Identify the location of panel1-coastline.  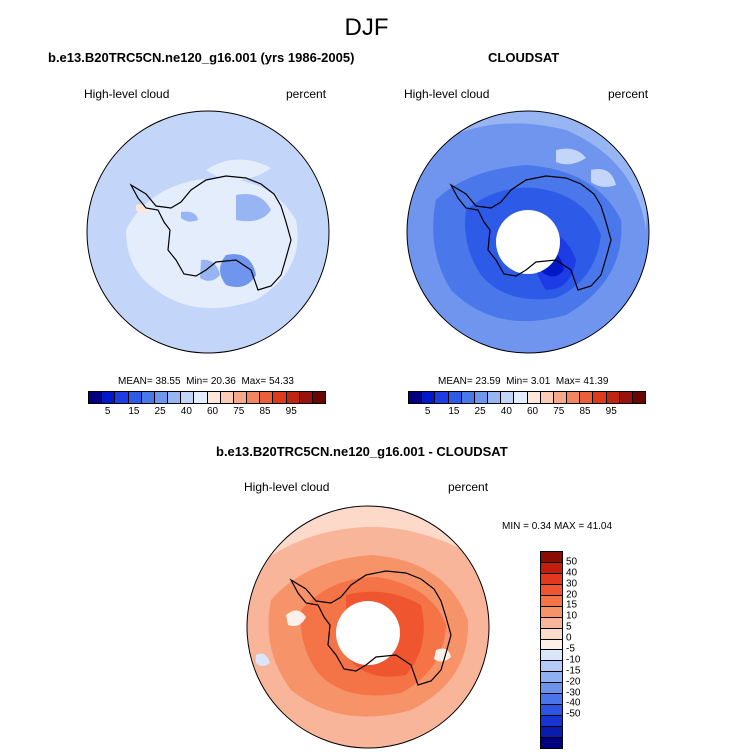
(210, 233).